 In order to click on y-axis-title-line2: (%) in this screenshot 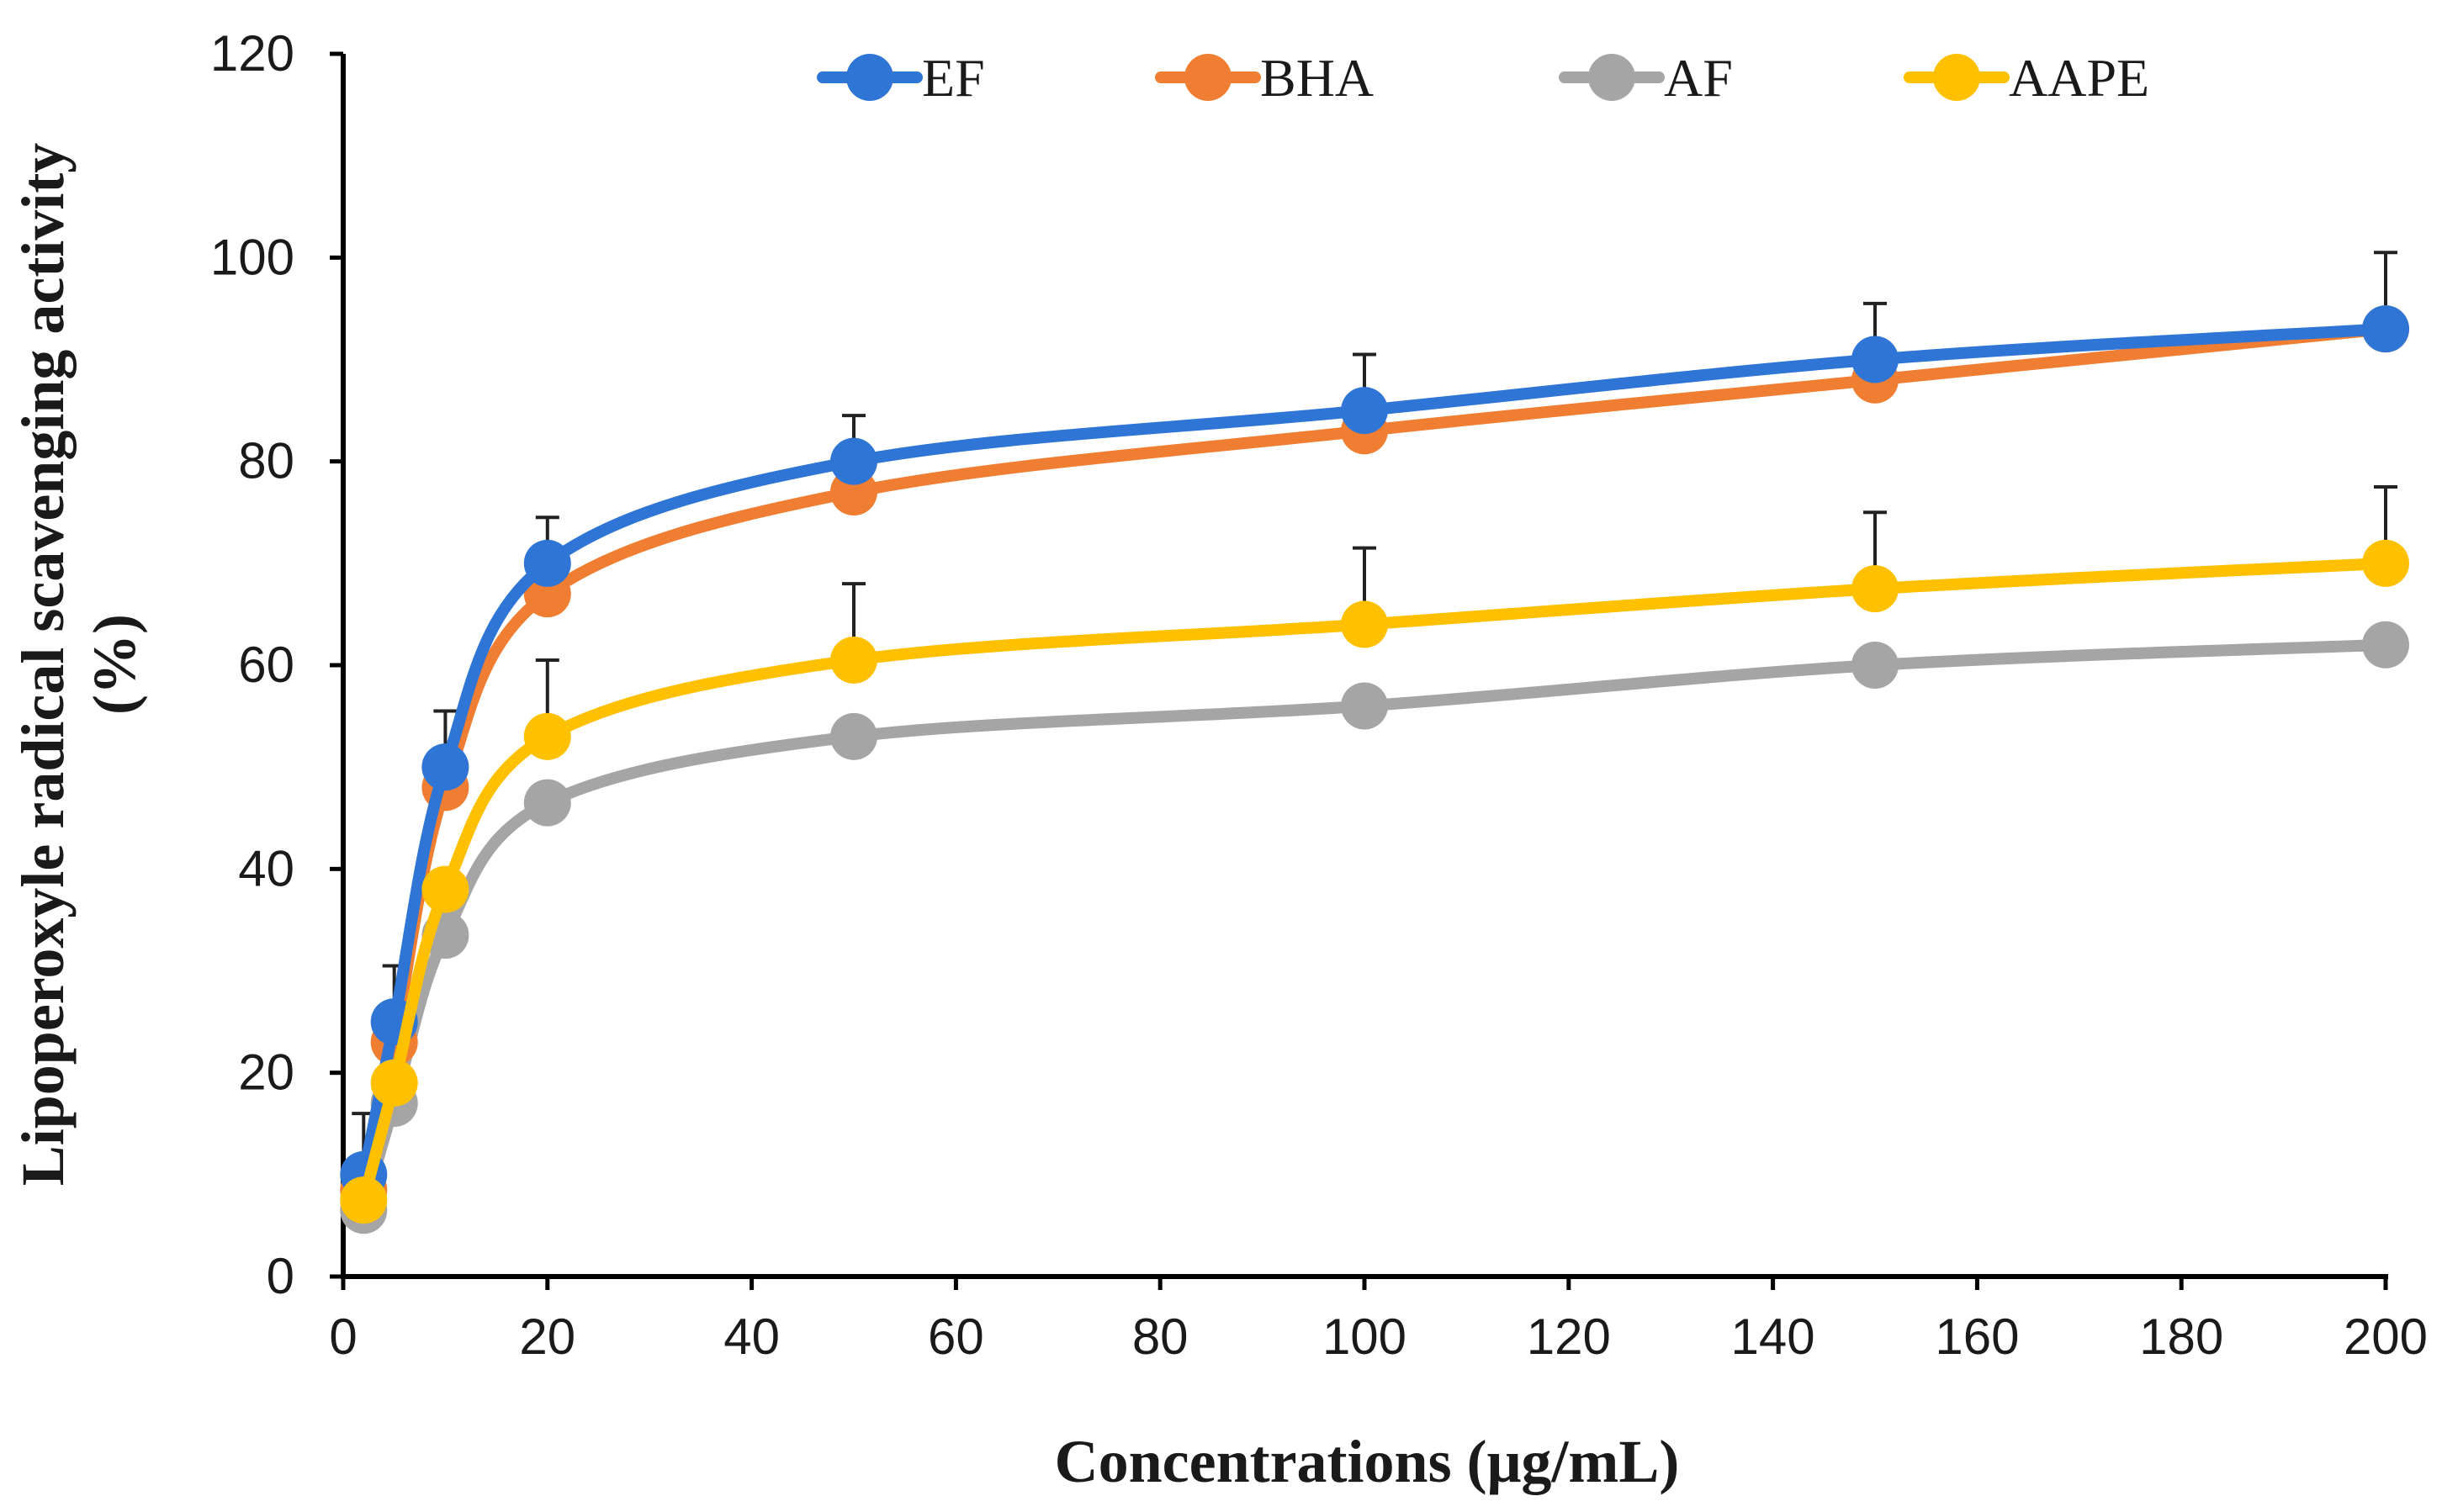, I will do `click(115, 664)`.